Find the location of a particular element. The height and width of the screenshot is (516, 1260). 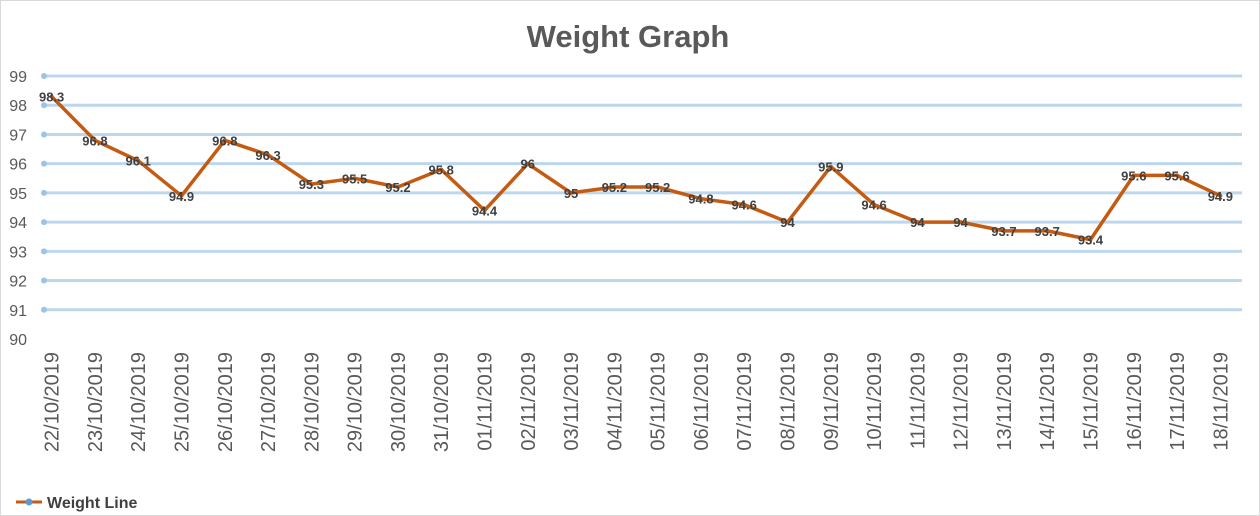

y-tick-label: 95 is located at coordinates (18, 194).